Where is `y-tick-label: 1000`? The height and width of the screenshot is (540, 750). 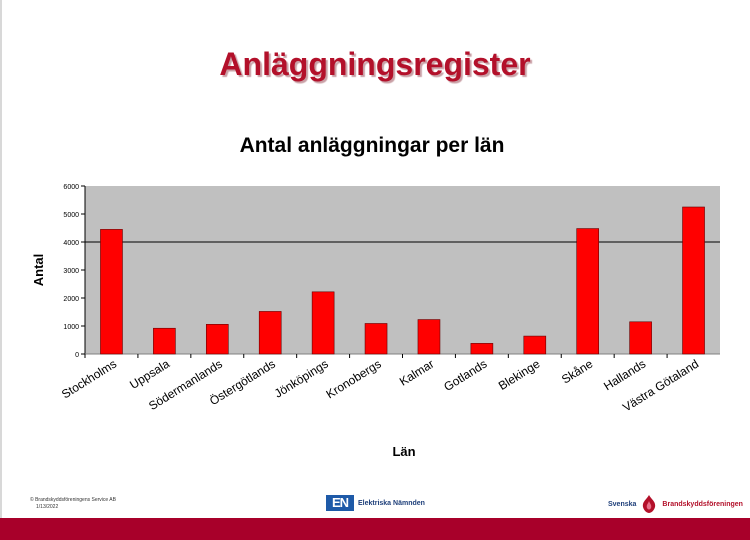
y-tick-label: 1000 is located at coordinates (71, 327).